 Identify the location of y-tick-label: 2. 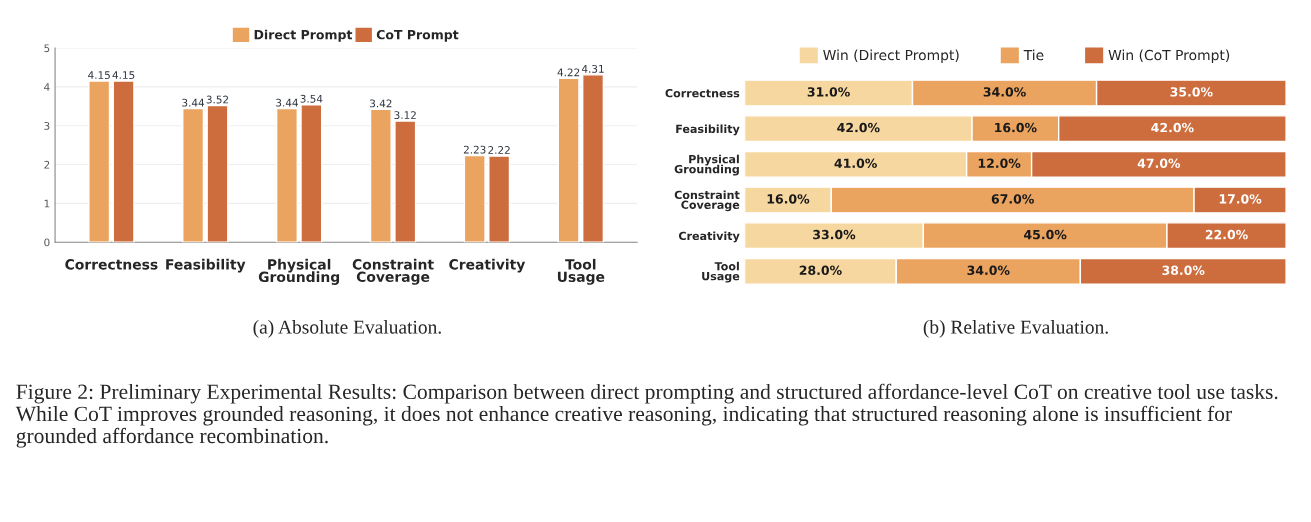
(47, 164).